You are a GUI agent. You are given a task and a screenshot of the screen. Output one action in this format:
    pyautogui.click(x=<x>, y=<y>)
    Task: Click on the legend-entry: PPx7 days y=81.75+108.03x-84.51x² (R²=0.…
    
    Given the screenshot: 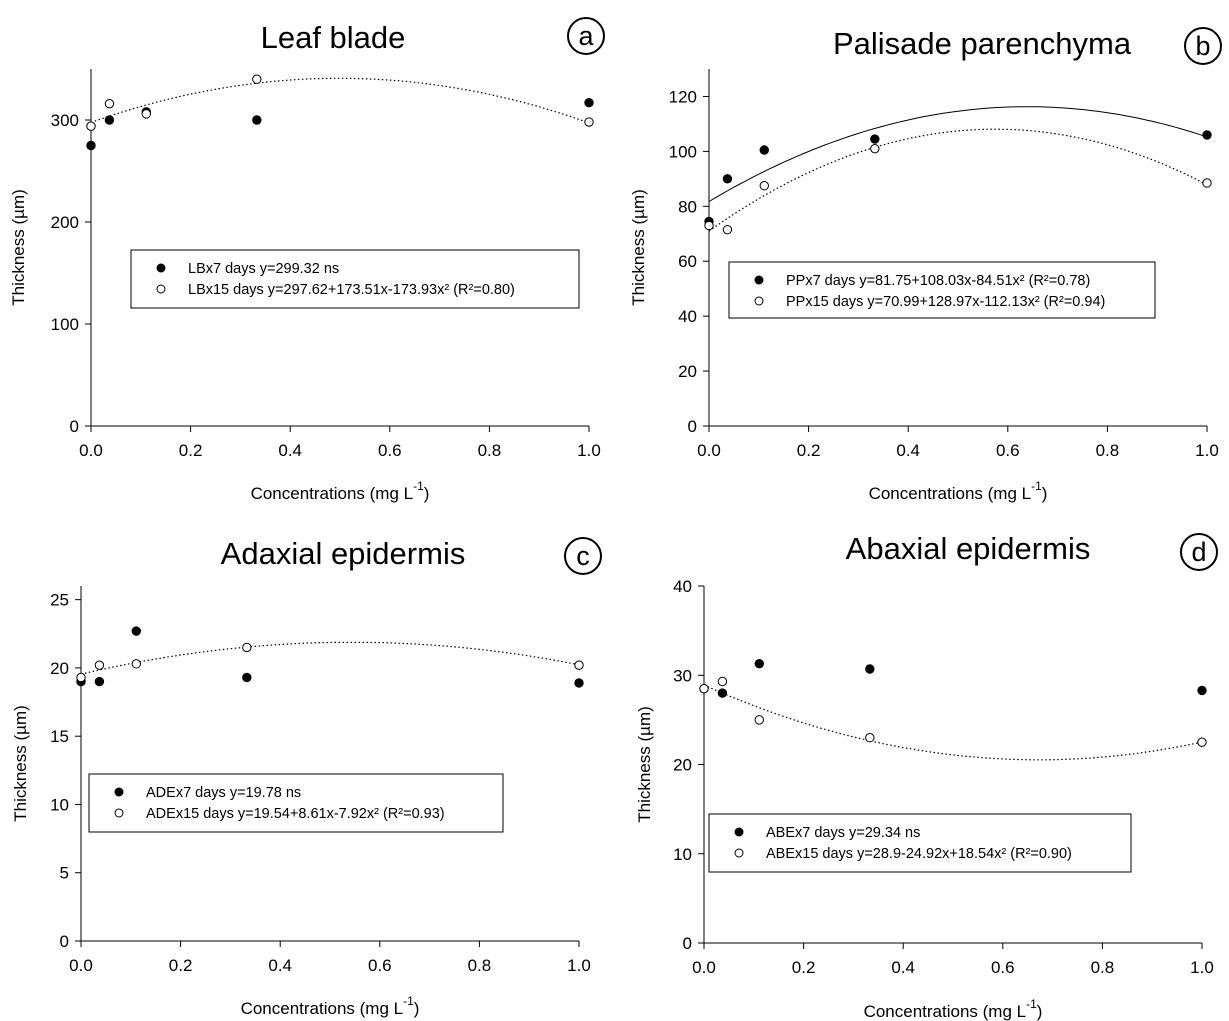 What is the action you would take?
    pyautogui.click(x=938, y=281)
    